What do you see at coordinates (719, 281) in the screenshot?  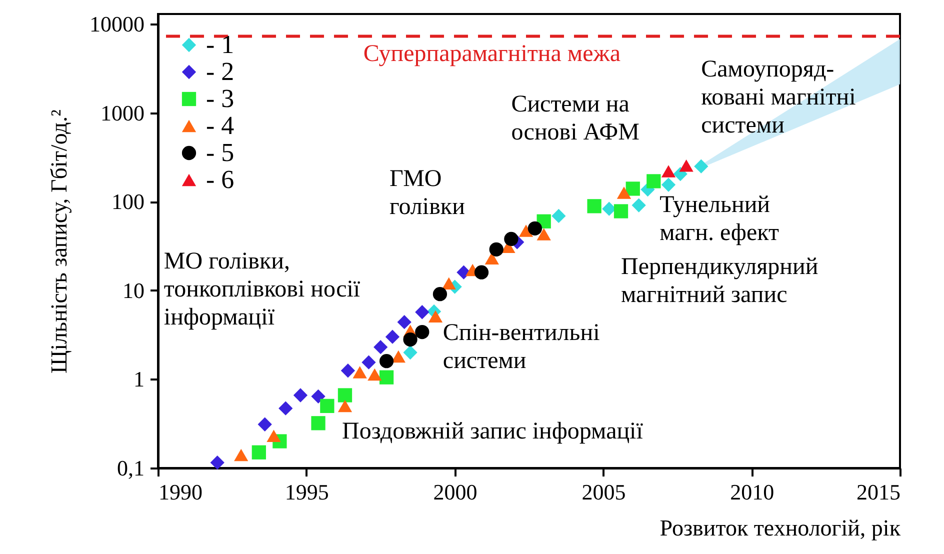 I see `annotation: Перпендикулярний магнітний запис` at bounding box center [719, 281].